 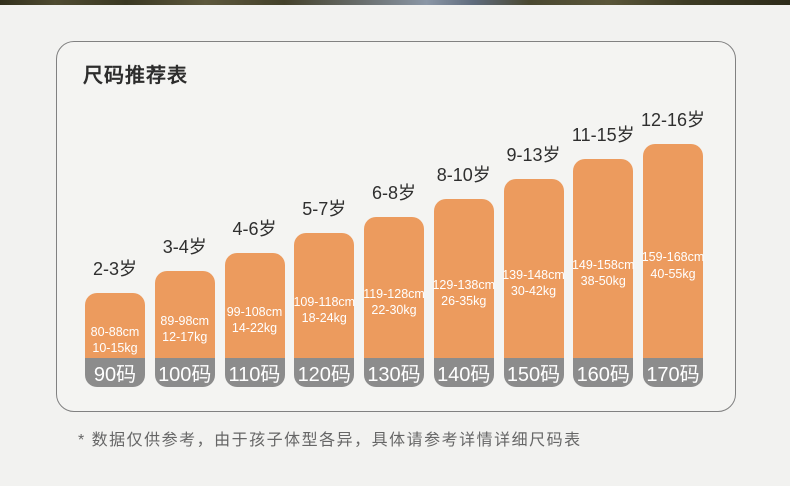 What do you see at coordinates (394, 372) in the screenshot?
I see `size-code-label: 130码` at bounding box center [394, 372].